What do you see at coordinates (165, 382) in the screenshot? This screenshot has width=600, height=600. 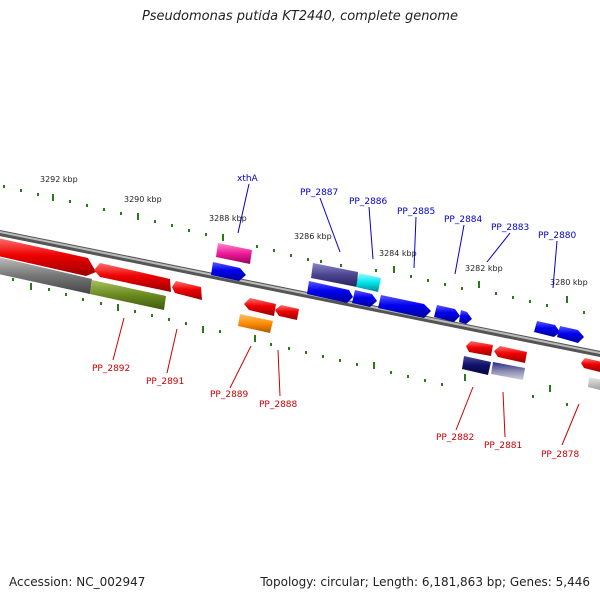 I see `gene-label: PP_2891` at bounding box center [165, 382].